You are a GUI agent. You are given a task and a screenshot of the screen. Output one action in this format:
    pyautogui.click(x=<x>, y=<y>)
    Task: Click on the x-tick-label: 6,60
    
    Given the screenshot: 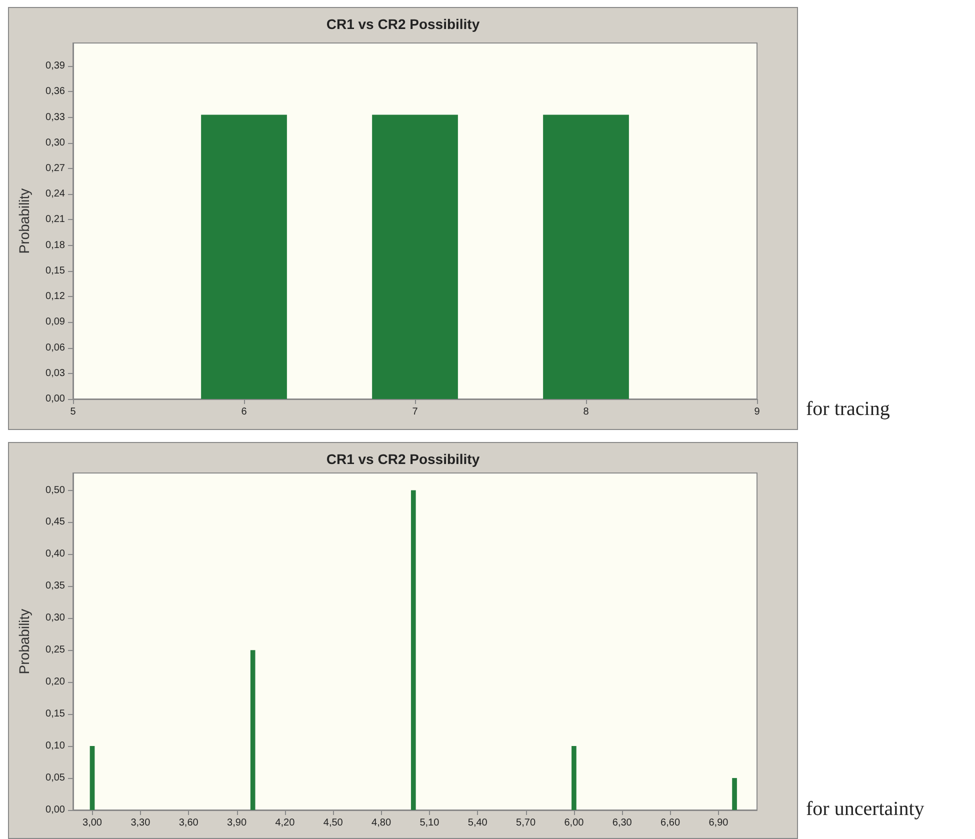 What is the action you would take?
    pyautogui.click(x=670, y=823)
    